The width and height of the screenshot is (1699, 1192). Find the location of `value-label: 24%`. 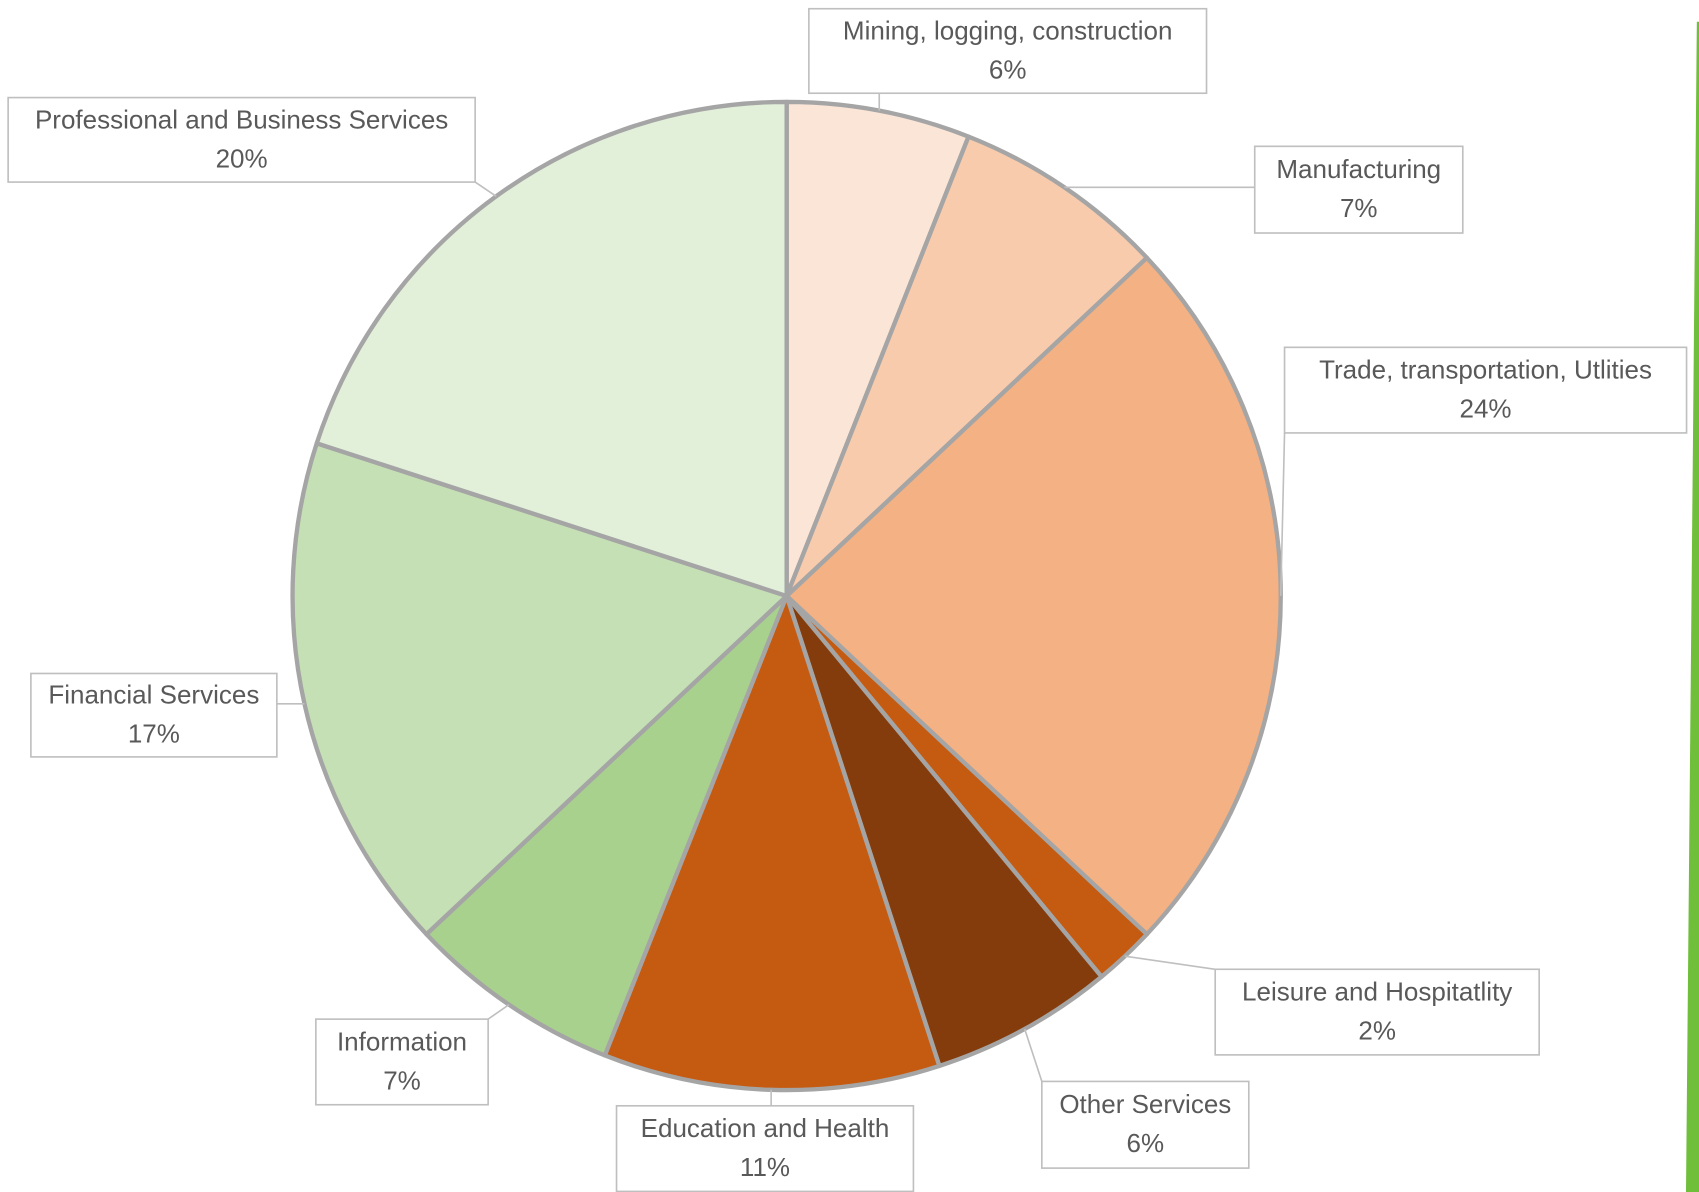

value-label: 24% is located at coordinates (1486, 409).